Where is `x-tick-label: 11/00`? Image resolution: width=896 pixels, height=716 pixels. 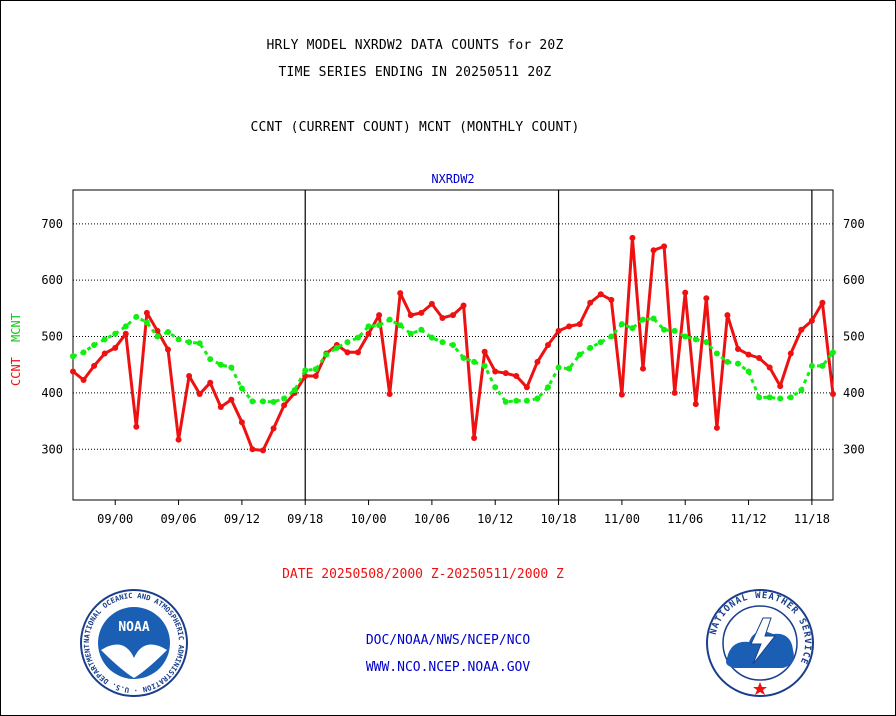
x-tick-label: 11/00 is located at coordinates (622, 519).